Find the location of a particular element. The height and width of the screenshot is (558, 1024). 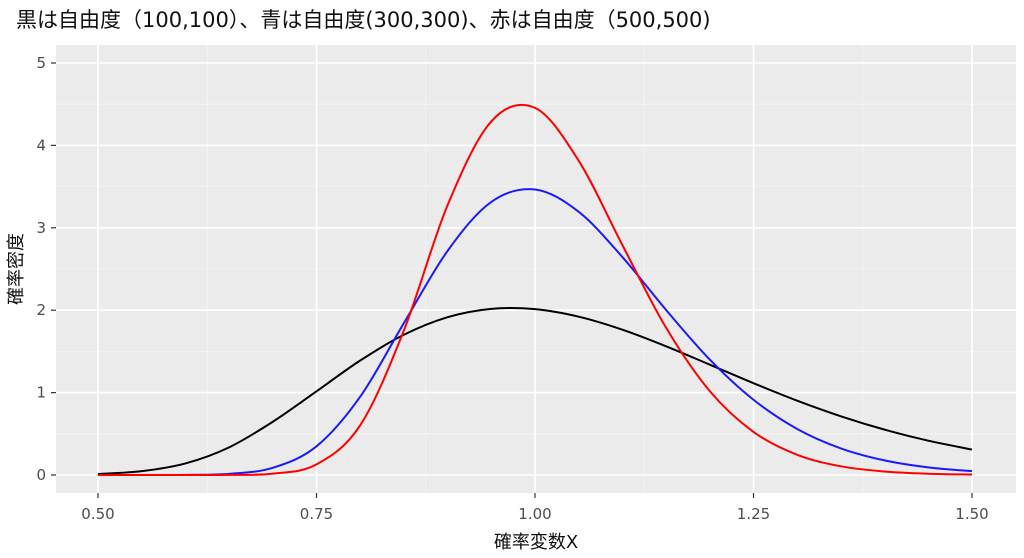

x-axis-ticks: 0.50 0.75 1.00 1.25 1.50 is located at coordinates (535, 508).